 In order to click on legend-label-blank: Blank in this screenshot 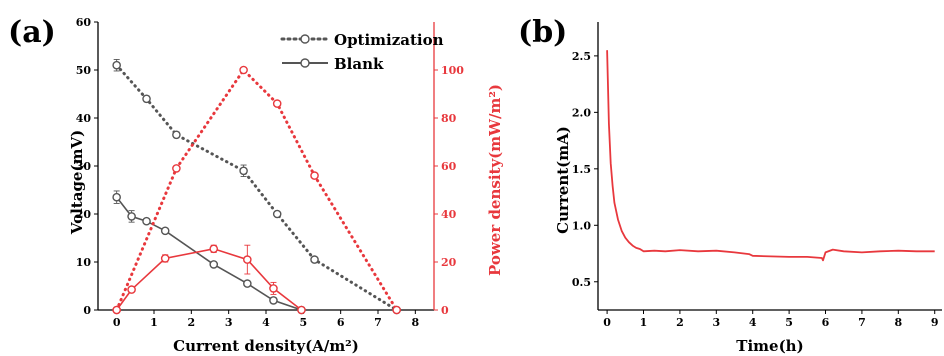, I will do `click(359, 64)`.